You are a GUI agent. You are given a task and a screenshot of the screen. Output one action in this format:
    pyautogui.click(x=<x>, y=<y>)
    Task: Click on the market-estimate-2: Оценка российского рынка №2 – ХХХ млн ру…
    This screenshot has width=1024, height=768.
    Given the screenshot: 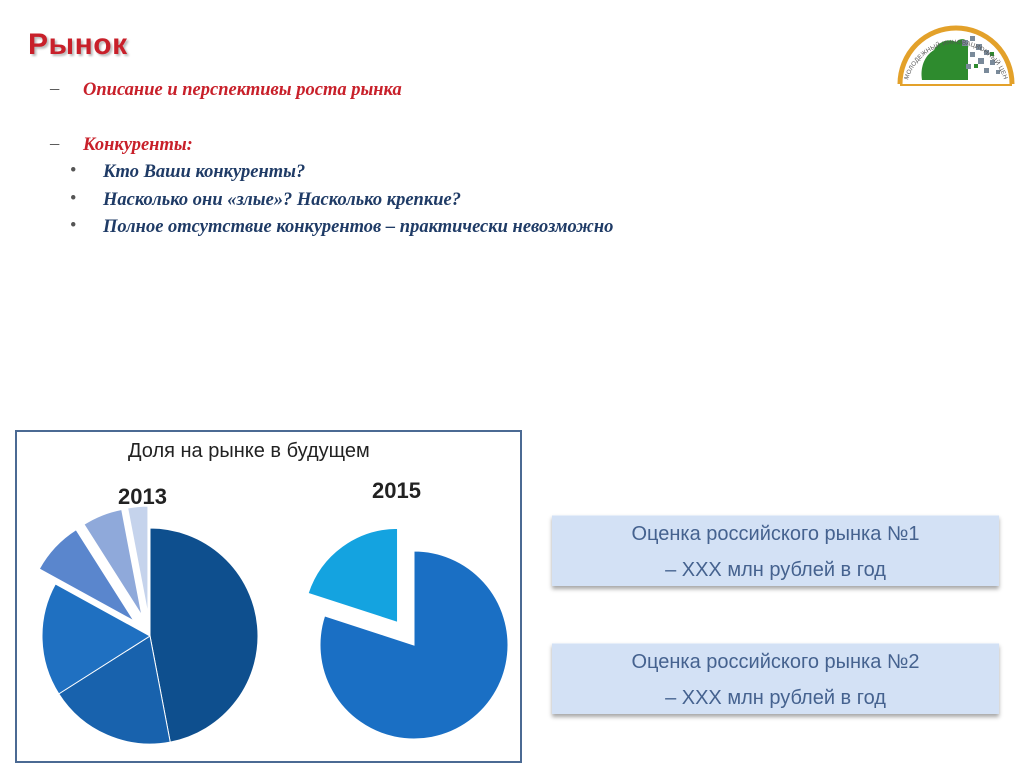 What is the action you would take?
    pyautogui.click(x=775, y=678)
    